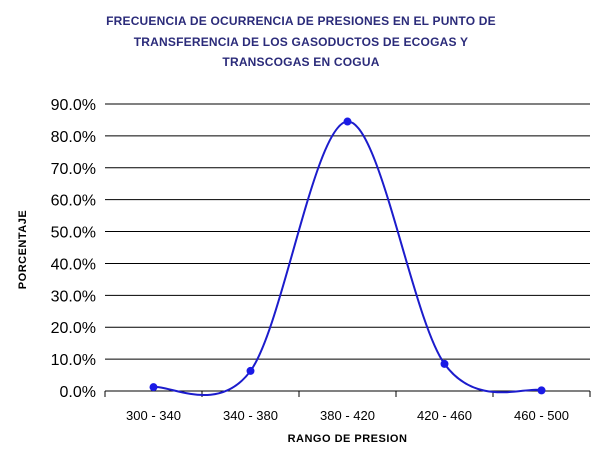 This screenshot has height=461, width=602. I want to click on x-tick-label: 380 - 420, so click(347, 415).